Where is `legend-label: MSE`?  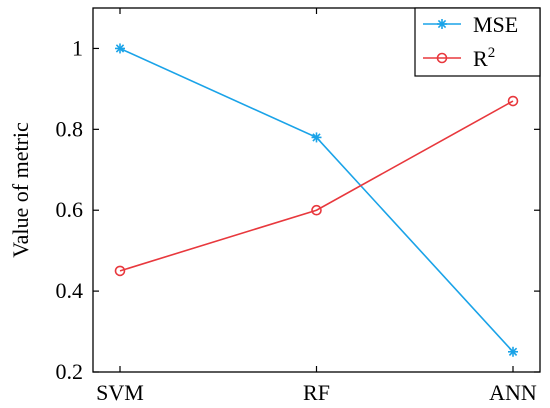 legend-label: MSE is located at coordinates (495, 24).